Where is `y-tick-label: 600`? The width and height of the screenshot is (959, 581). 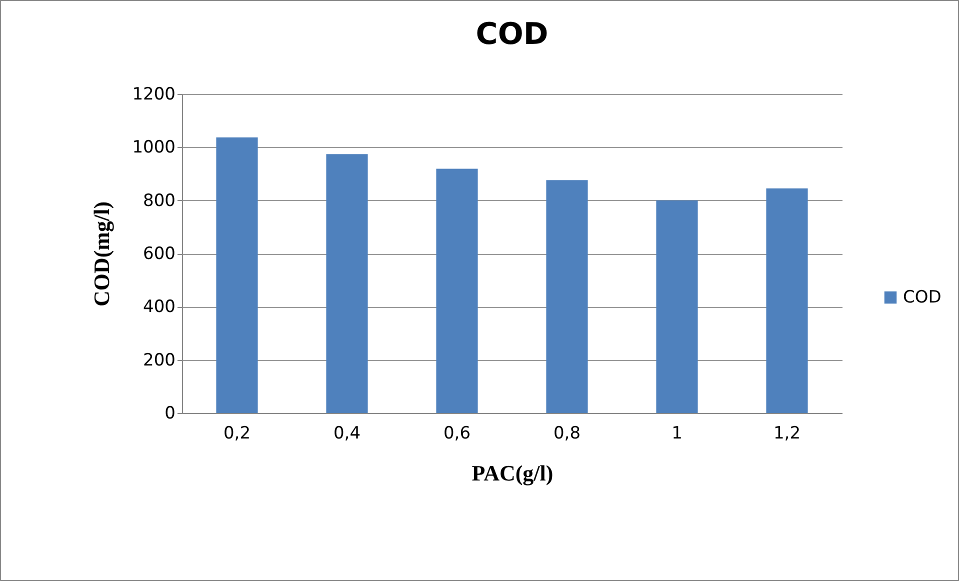
y-tick-label: 600 is located at coordinates (159, 254).